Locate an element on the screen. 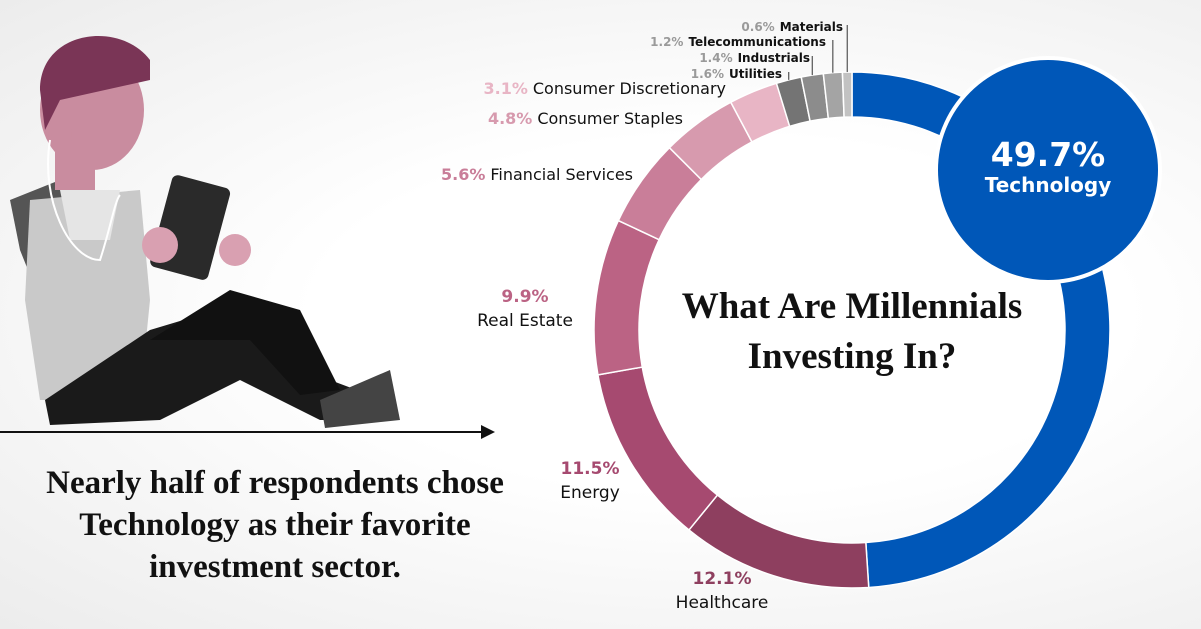 Image resolution: width=1201 pixels, height=629 pixels. segment-label: 4.8% Consumer Staples is located at coordinates (585, 118).